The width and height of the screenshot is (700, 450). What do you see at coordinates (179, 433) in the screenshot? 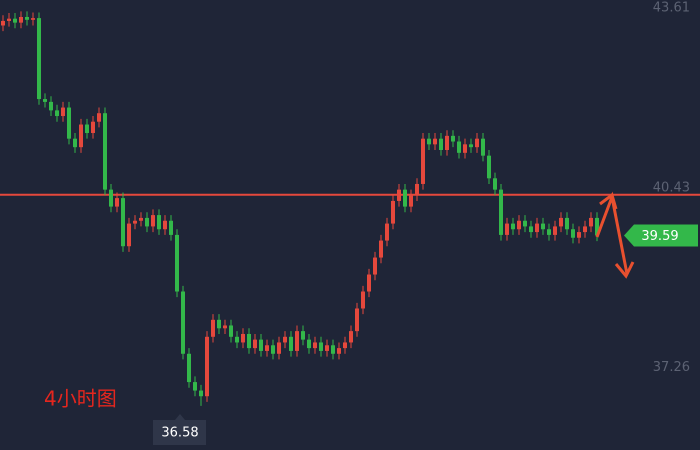
I see `low-marker-label: 36.58` at bounding box center [179, 433].